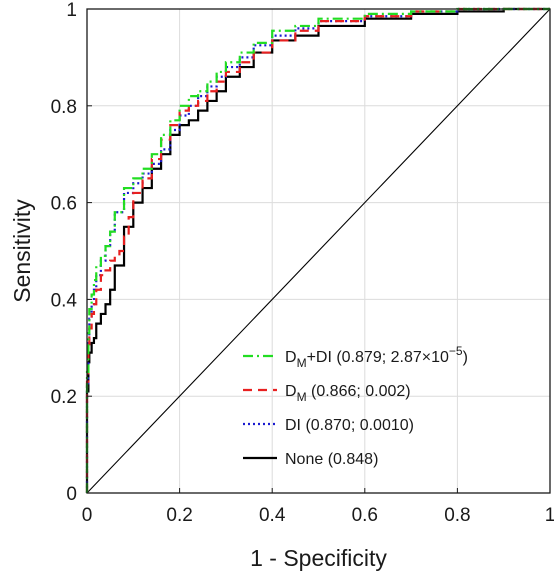 The image size is (554, 577). Describe the element at coordinates (318, 558) in the screenshot. I see `x-axis-title: 1 - Specificity` at that location.